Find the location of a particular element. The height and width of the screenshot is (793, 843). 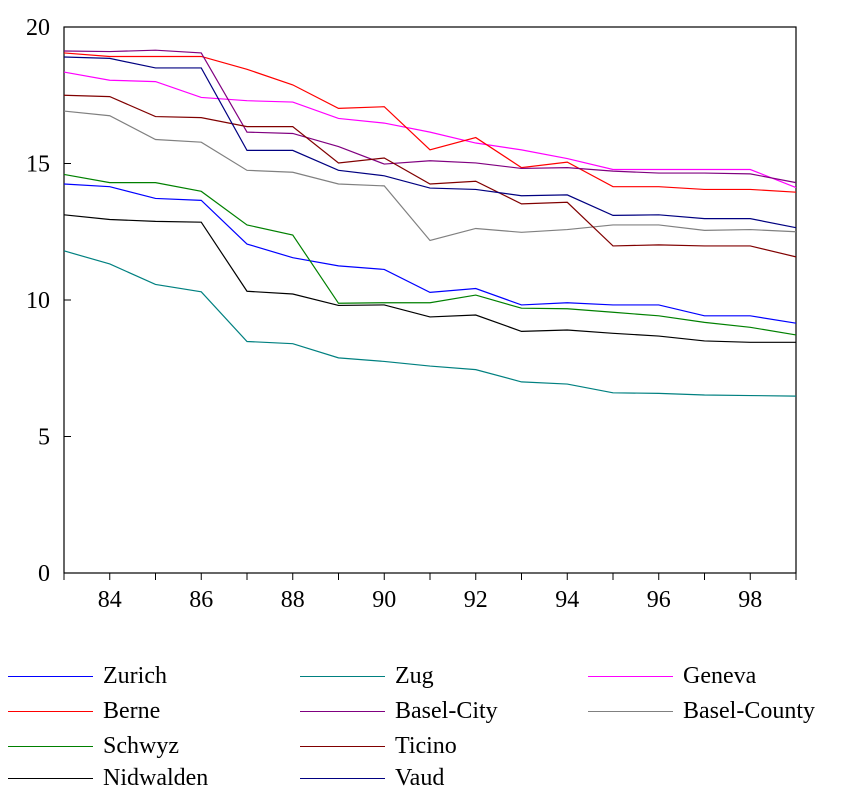

series-line-basel-city is located at coordinates (430, 116).